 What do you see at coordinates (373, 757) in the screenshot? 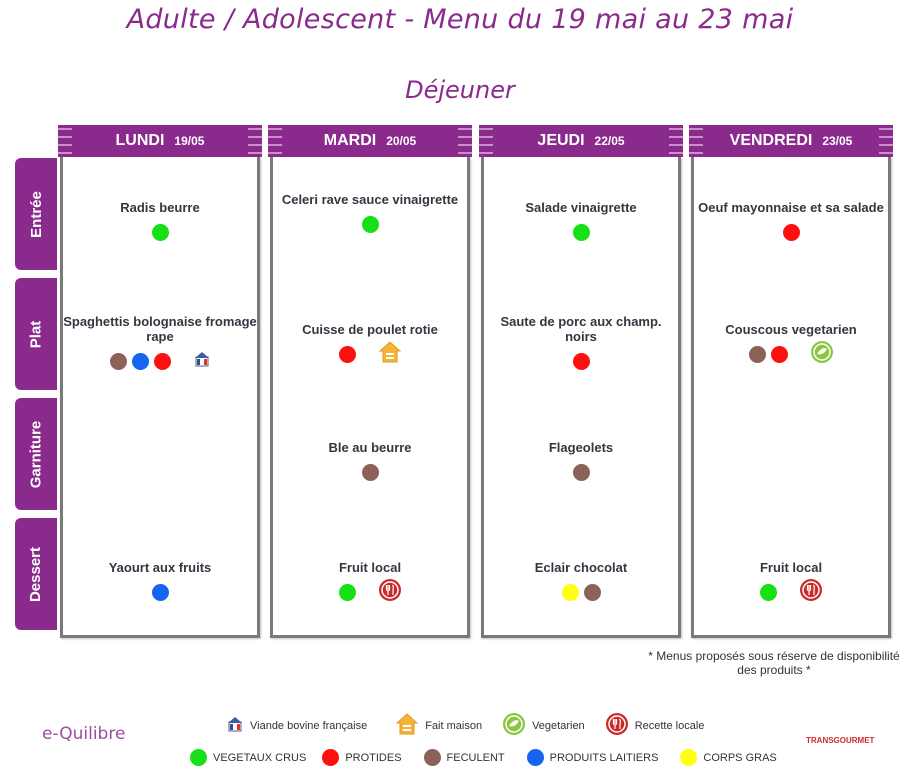
I see `legend-label: PROTIDES` at bounding box center [373, 757].